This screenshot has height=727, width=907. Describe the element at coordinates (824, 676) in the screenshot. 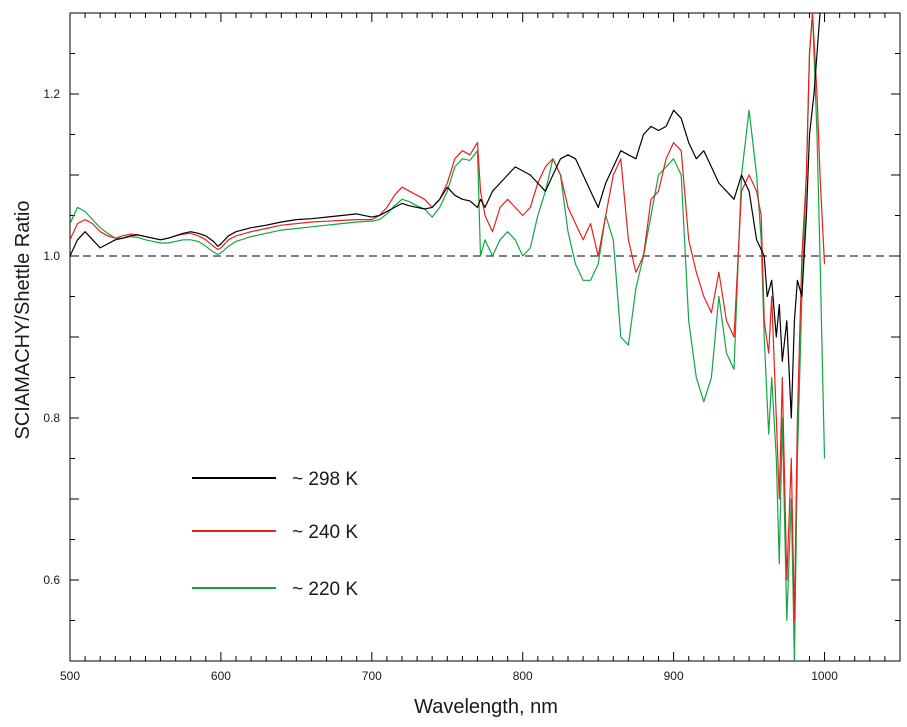

I see `x-tick-label: 1000` at that location.